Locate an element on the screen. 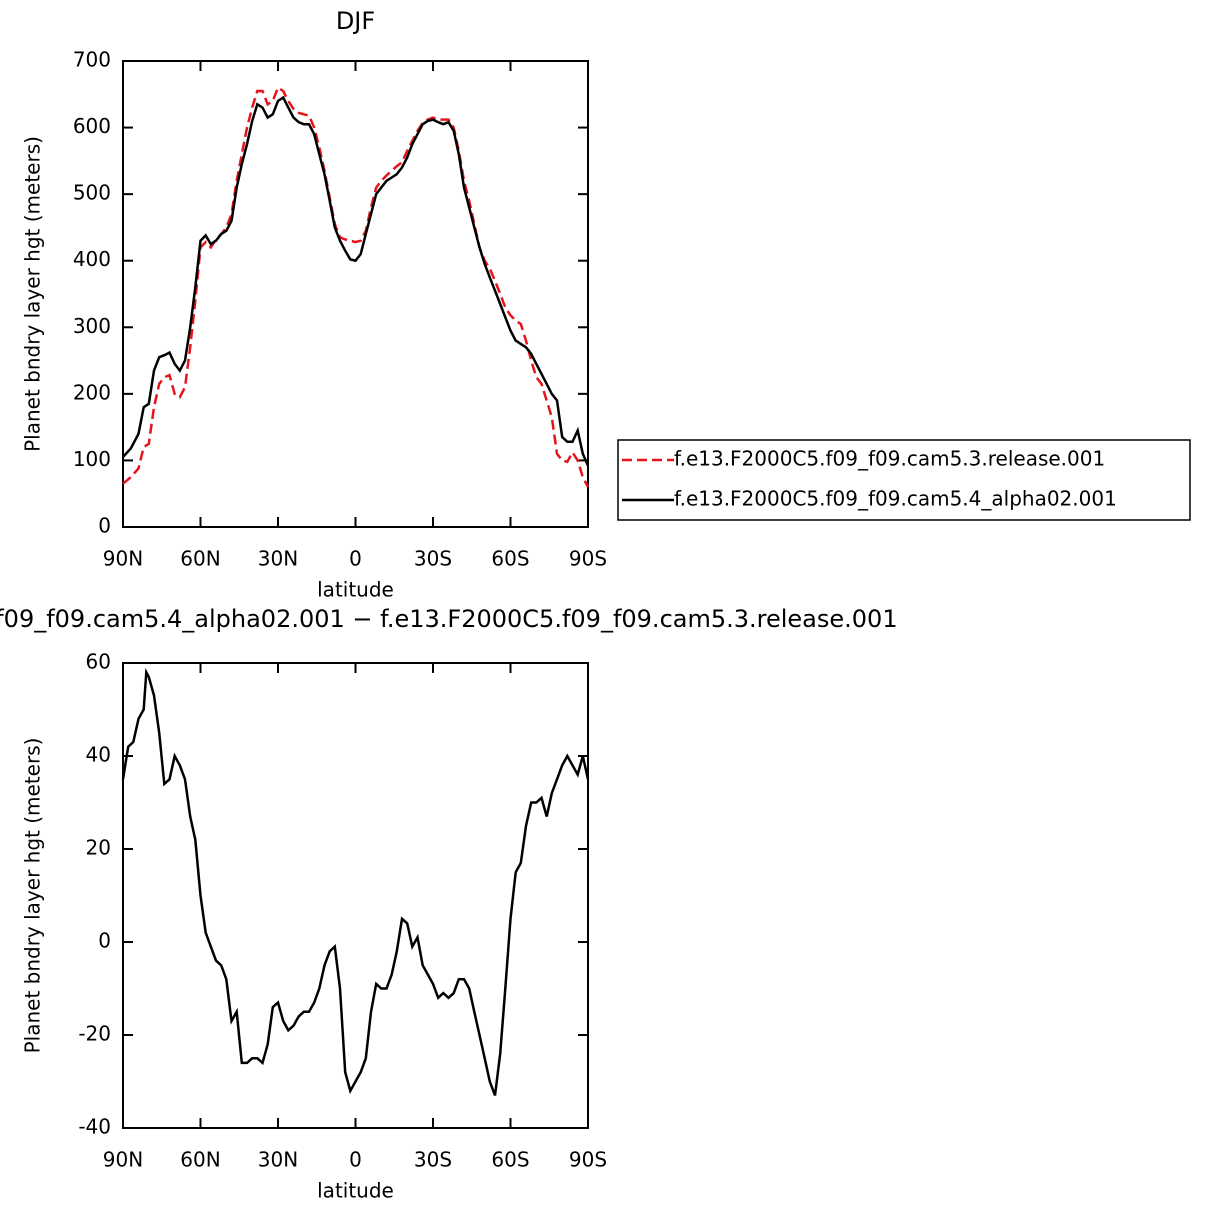 The image size is (1213, 1213). y-tick-label: 200 is located at coordinates (92, 392).